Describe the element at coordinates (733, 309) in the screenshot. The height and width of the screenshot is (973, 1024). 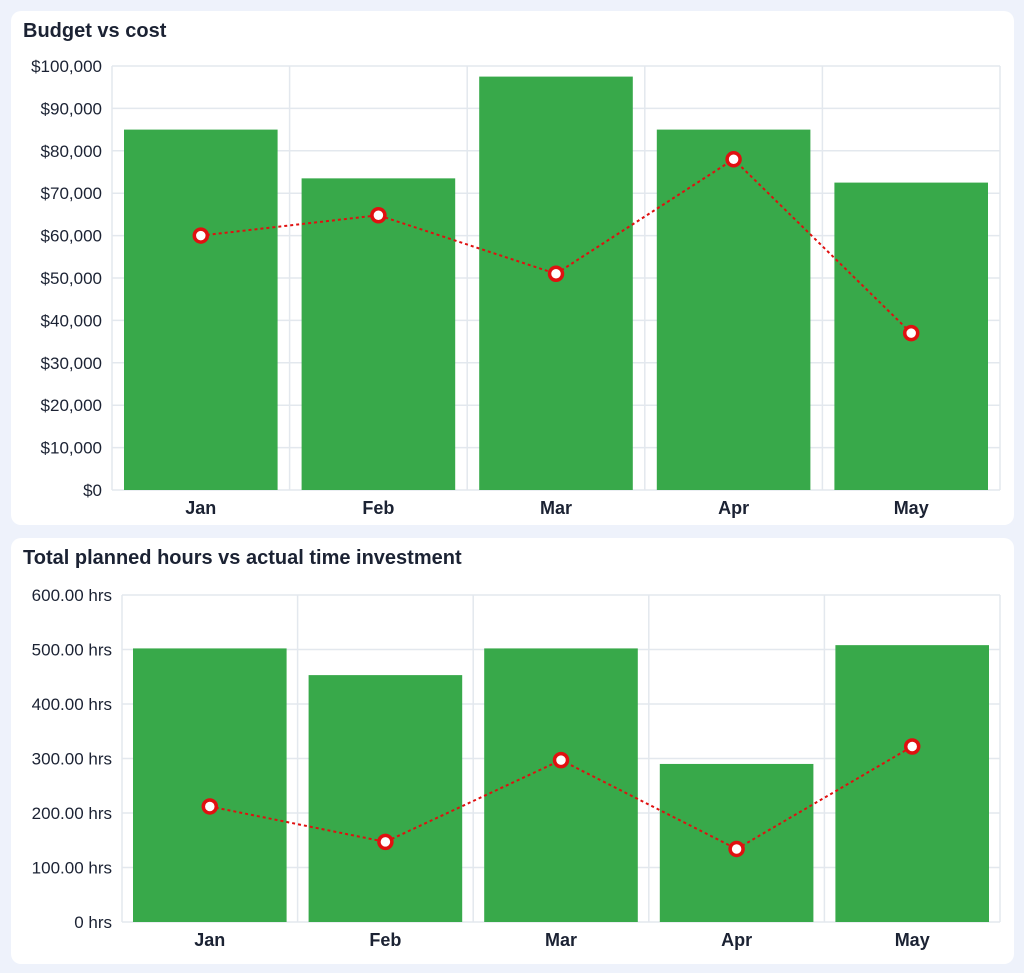
I see `bar-apr` at that location.